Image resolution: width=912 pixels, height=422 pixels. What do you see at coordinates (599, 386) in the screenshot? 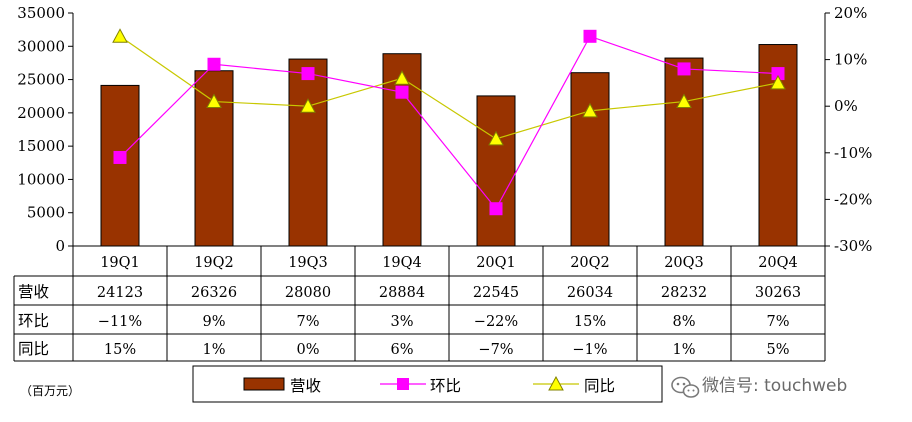
I see `legend-label-yoy: 同比` at bounding box center [599, 386].